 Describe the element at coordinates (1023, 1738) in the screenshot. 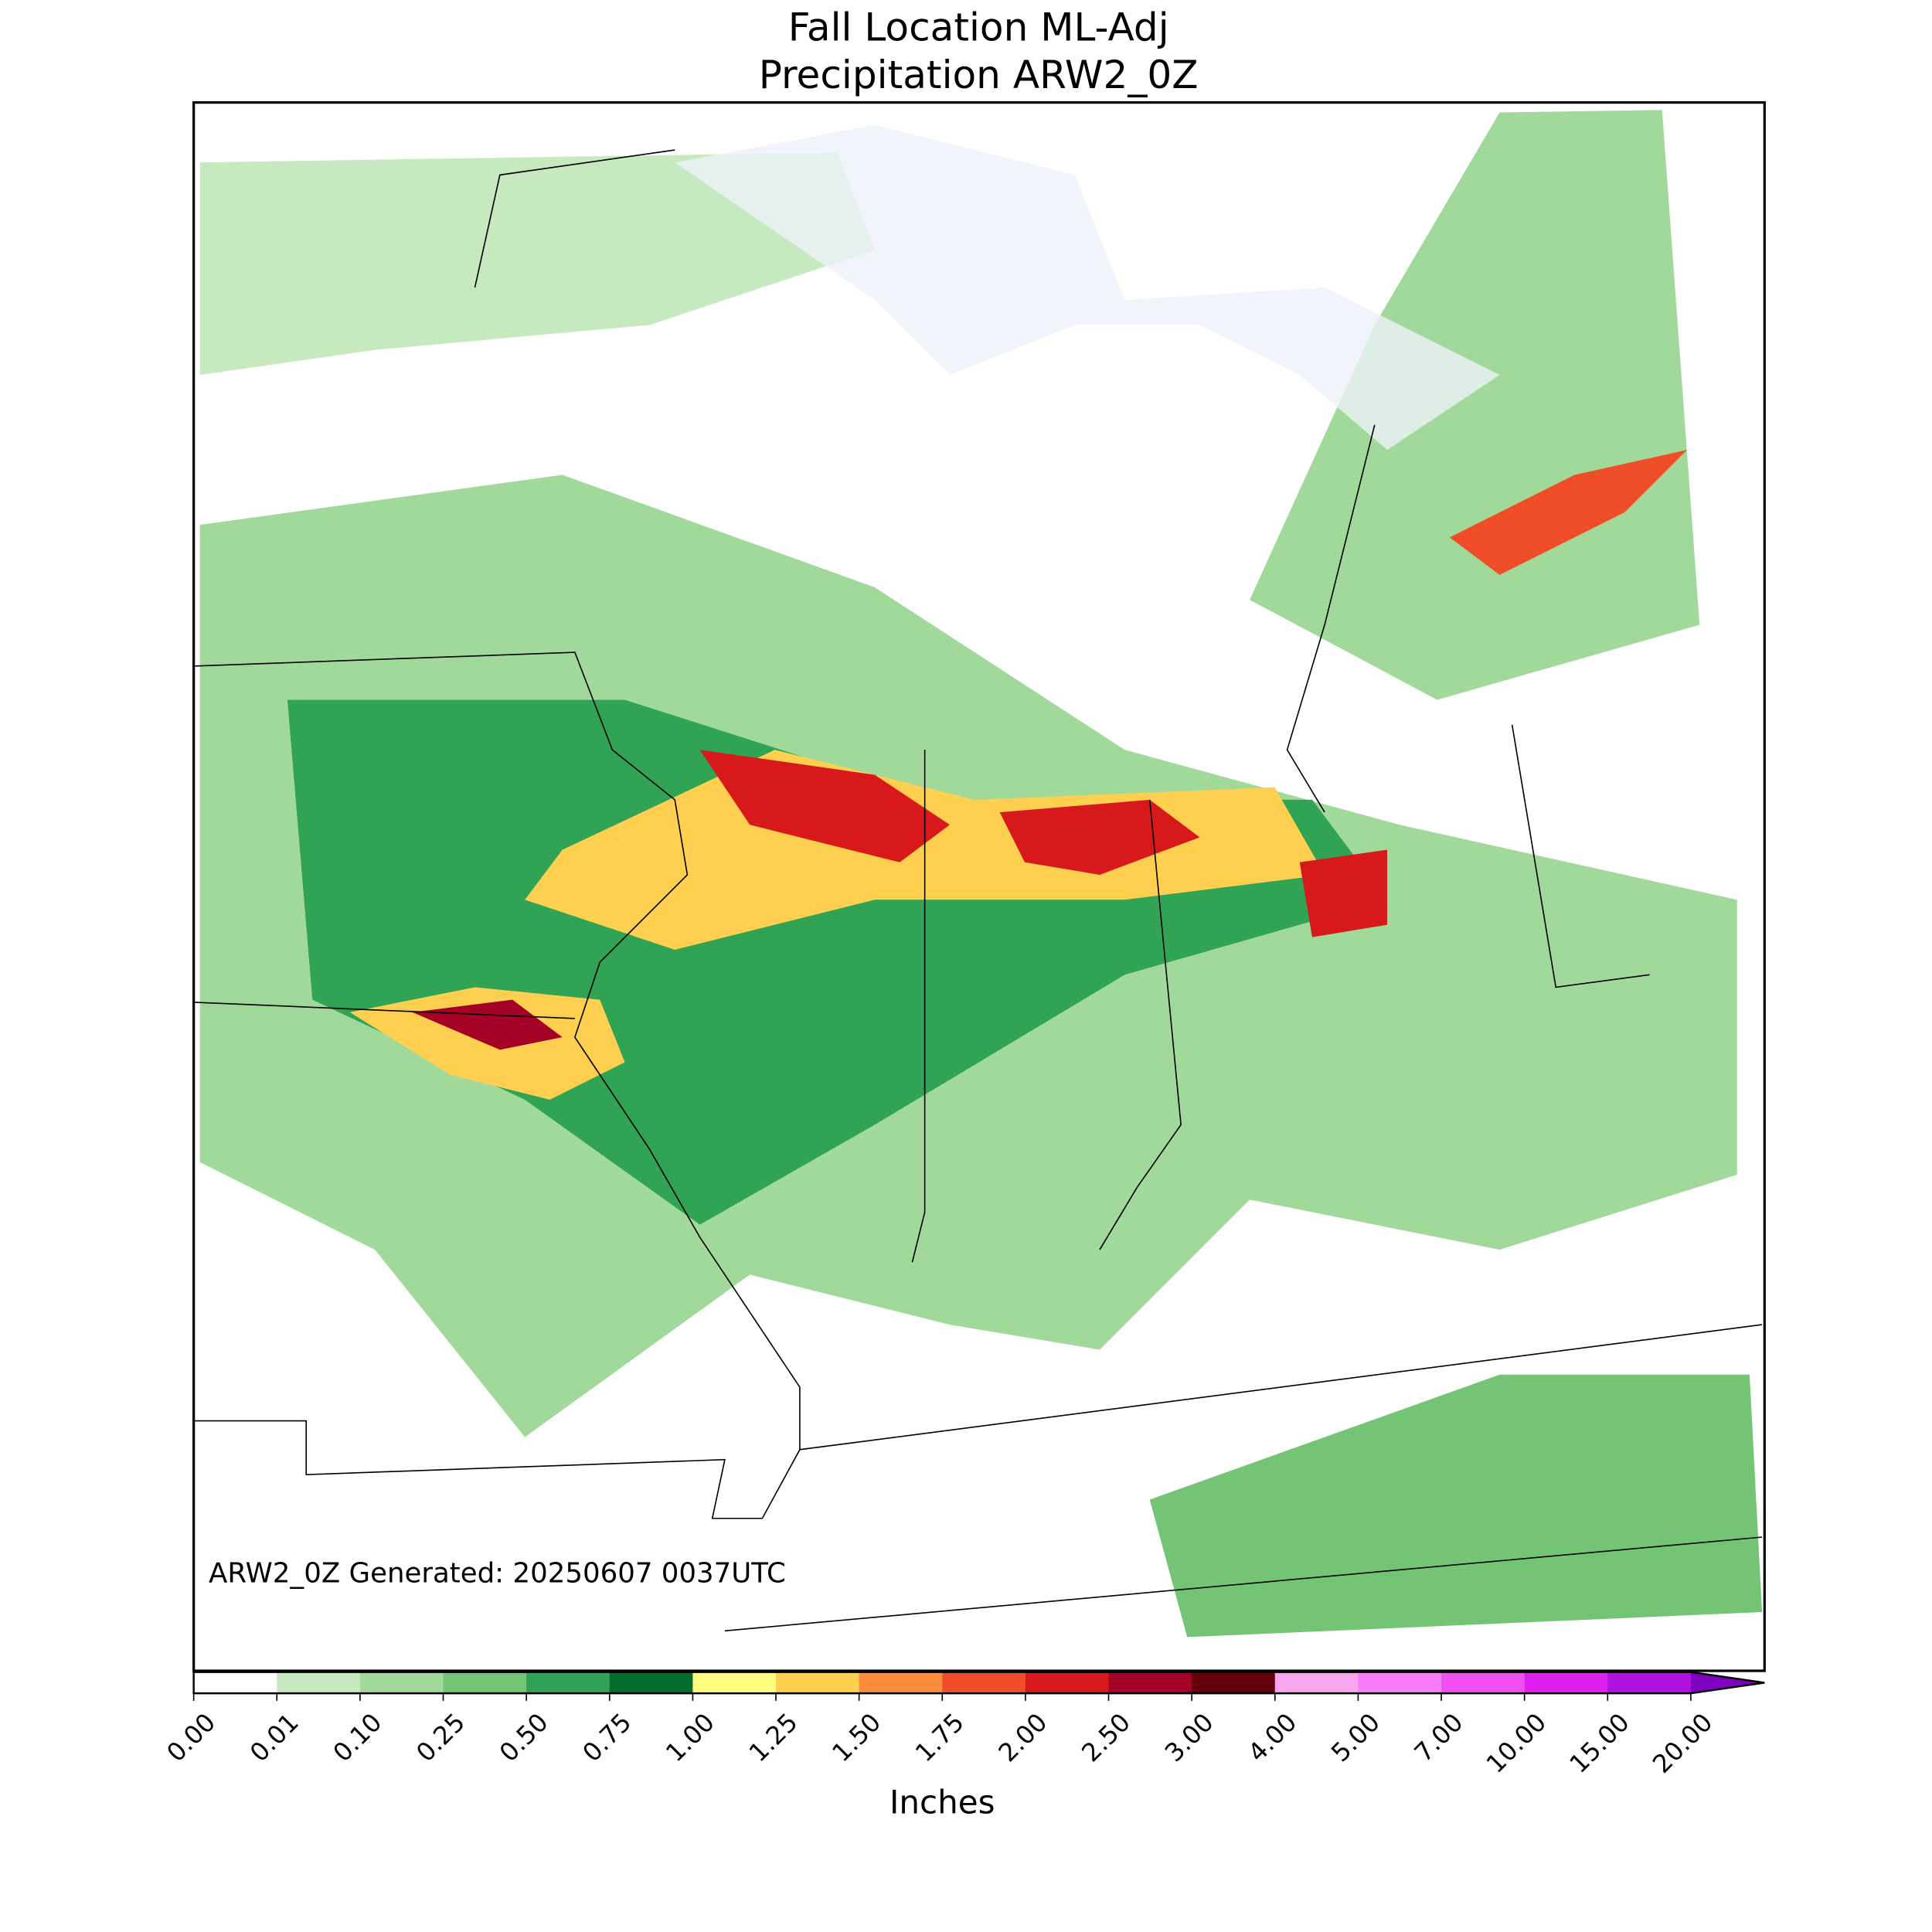

I see `colorbar-tick-label: 2.00` at that location.